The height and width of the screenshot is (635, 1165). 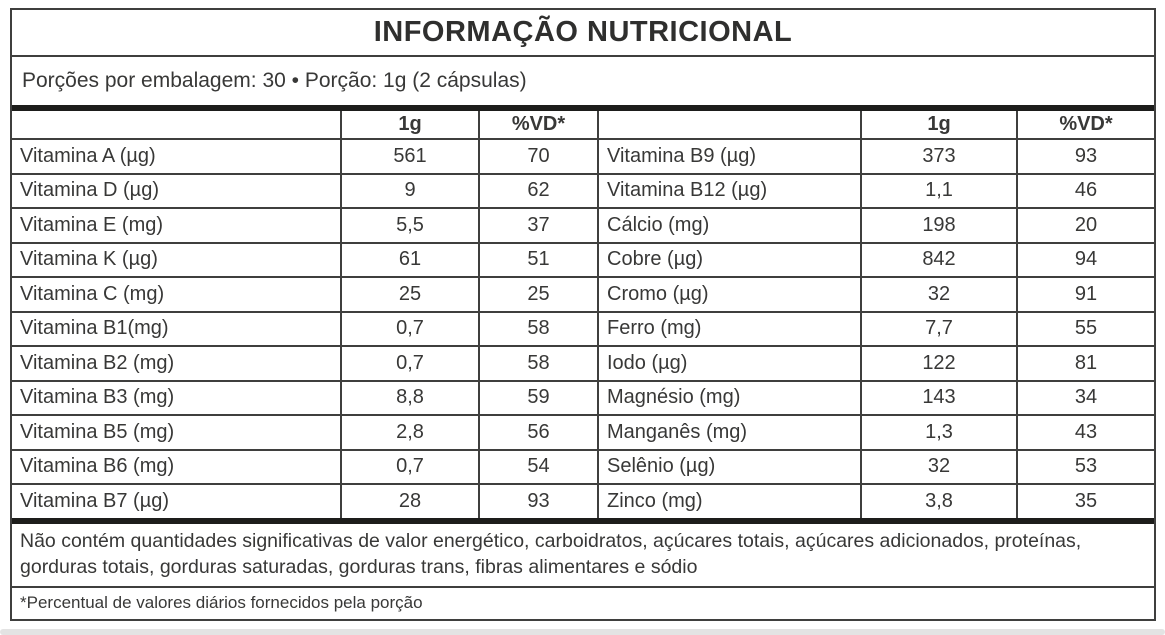 What do you see at coordinates (1085, 398) in the screenshot?
I see `percent-daily-value: 34` at bounding box center [1085, 398].